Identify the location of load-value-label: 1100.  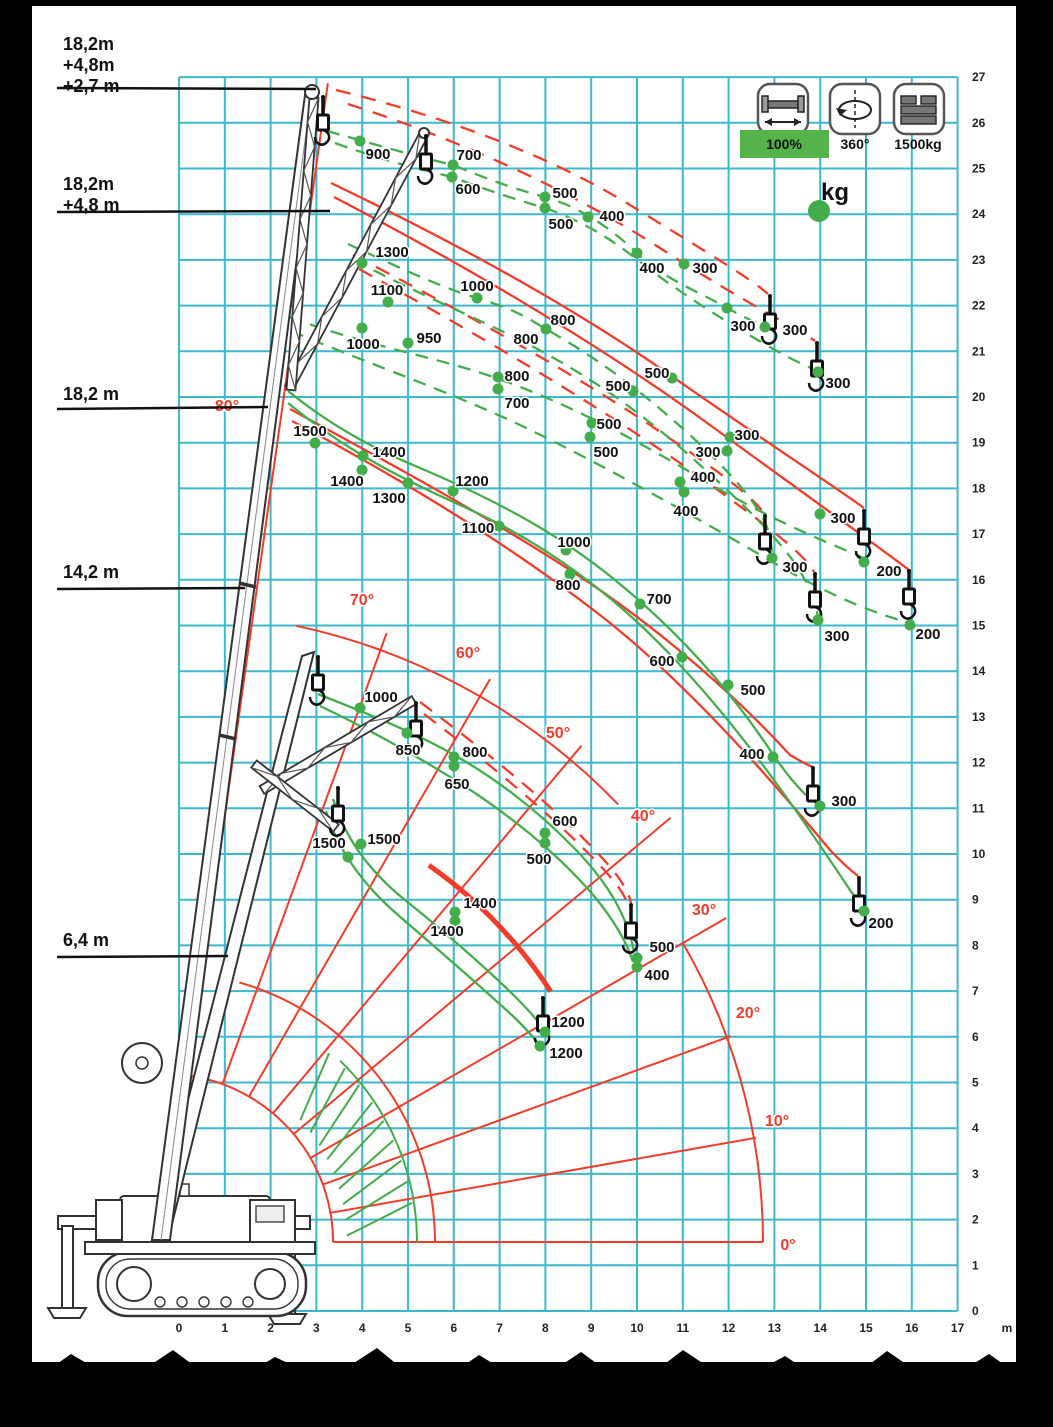
(387, 290).